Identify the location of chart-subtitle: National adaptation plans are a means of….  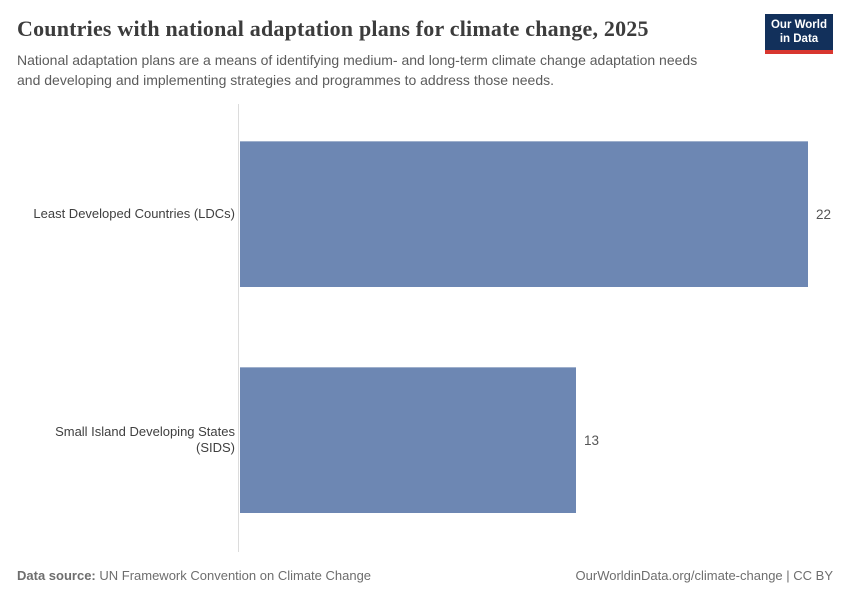
(425, 70).